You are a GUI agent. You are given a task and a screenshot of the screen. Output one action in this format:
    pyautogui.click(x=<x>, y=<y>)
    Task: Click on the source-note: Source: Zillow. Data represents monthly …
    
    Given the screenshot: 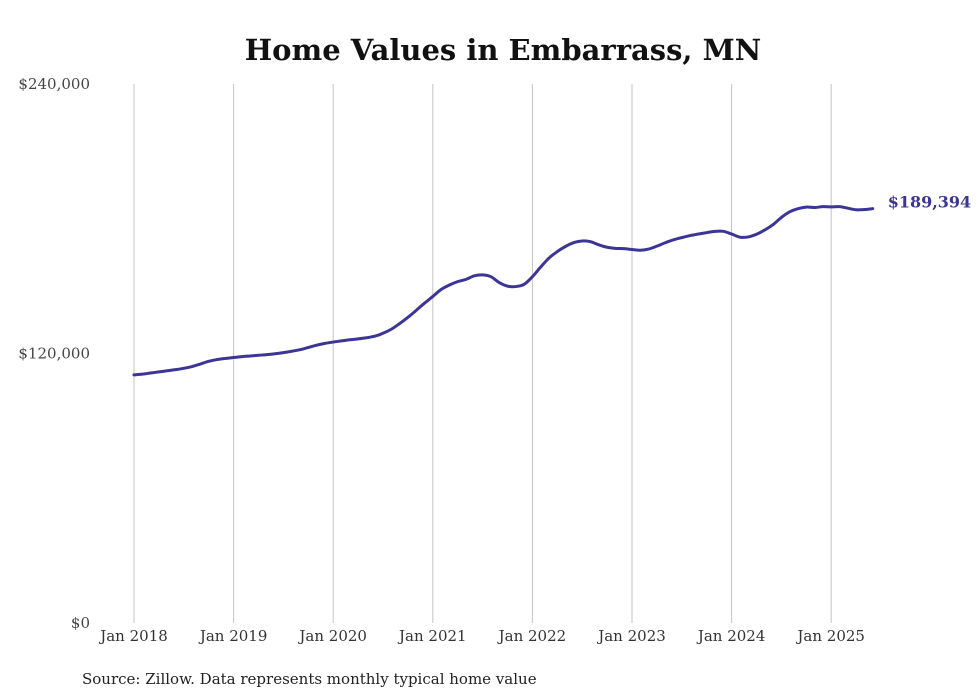 What is the action you would take?
    pyautogui.click(x=309, y=679)
    